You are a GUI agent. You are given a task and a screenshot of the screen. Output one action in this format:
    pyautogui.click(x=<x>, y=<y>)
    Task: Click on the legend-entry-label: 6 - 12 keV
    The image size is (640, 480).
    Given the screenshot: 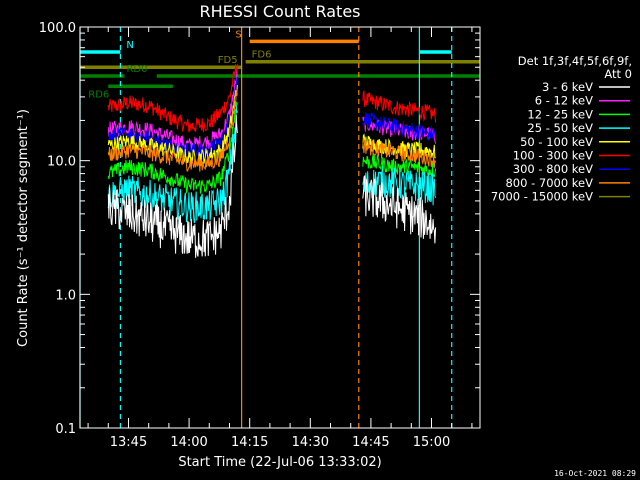 What is the action you would take?
    pyautogui.click(x=564, y=101)
    